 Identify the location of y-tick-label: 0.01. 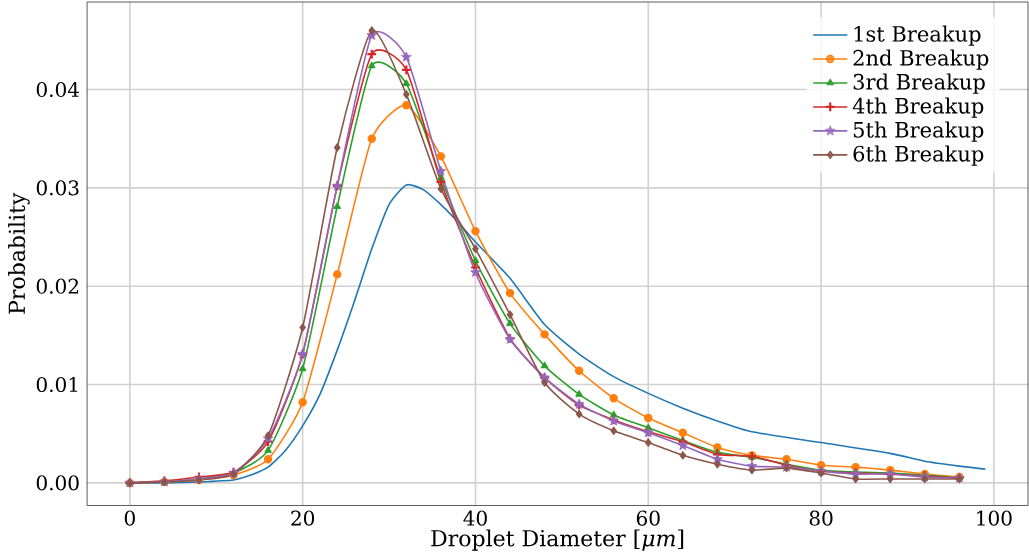
(57, 385).